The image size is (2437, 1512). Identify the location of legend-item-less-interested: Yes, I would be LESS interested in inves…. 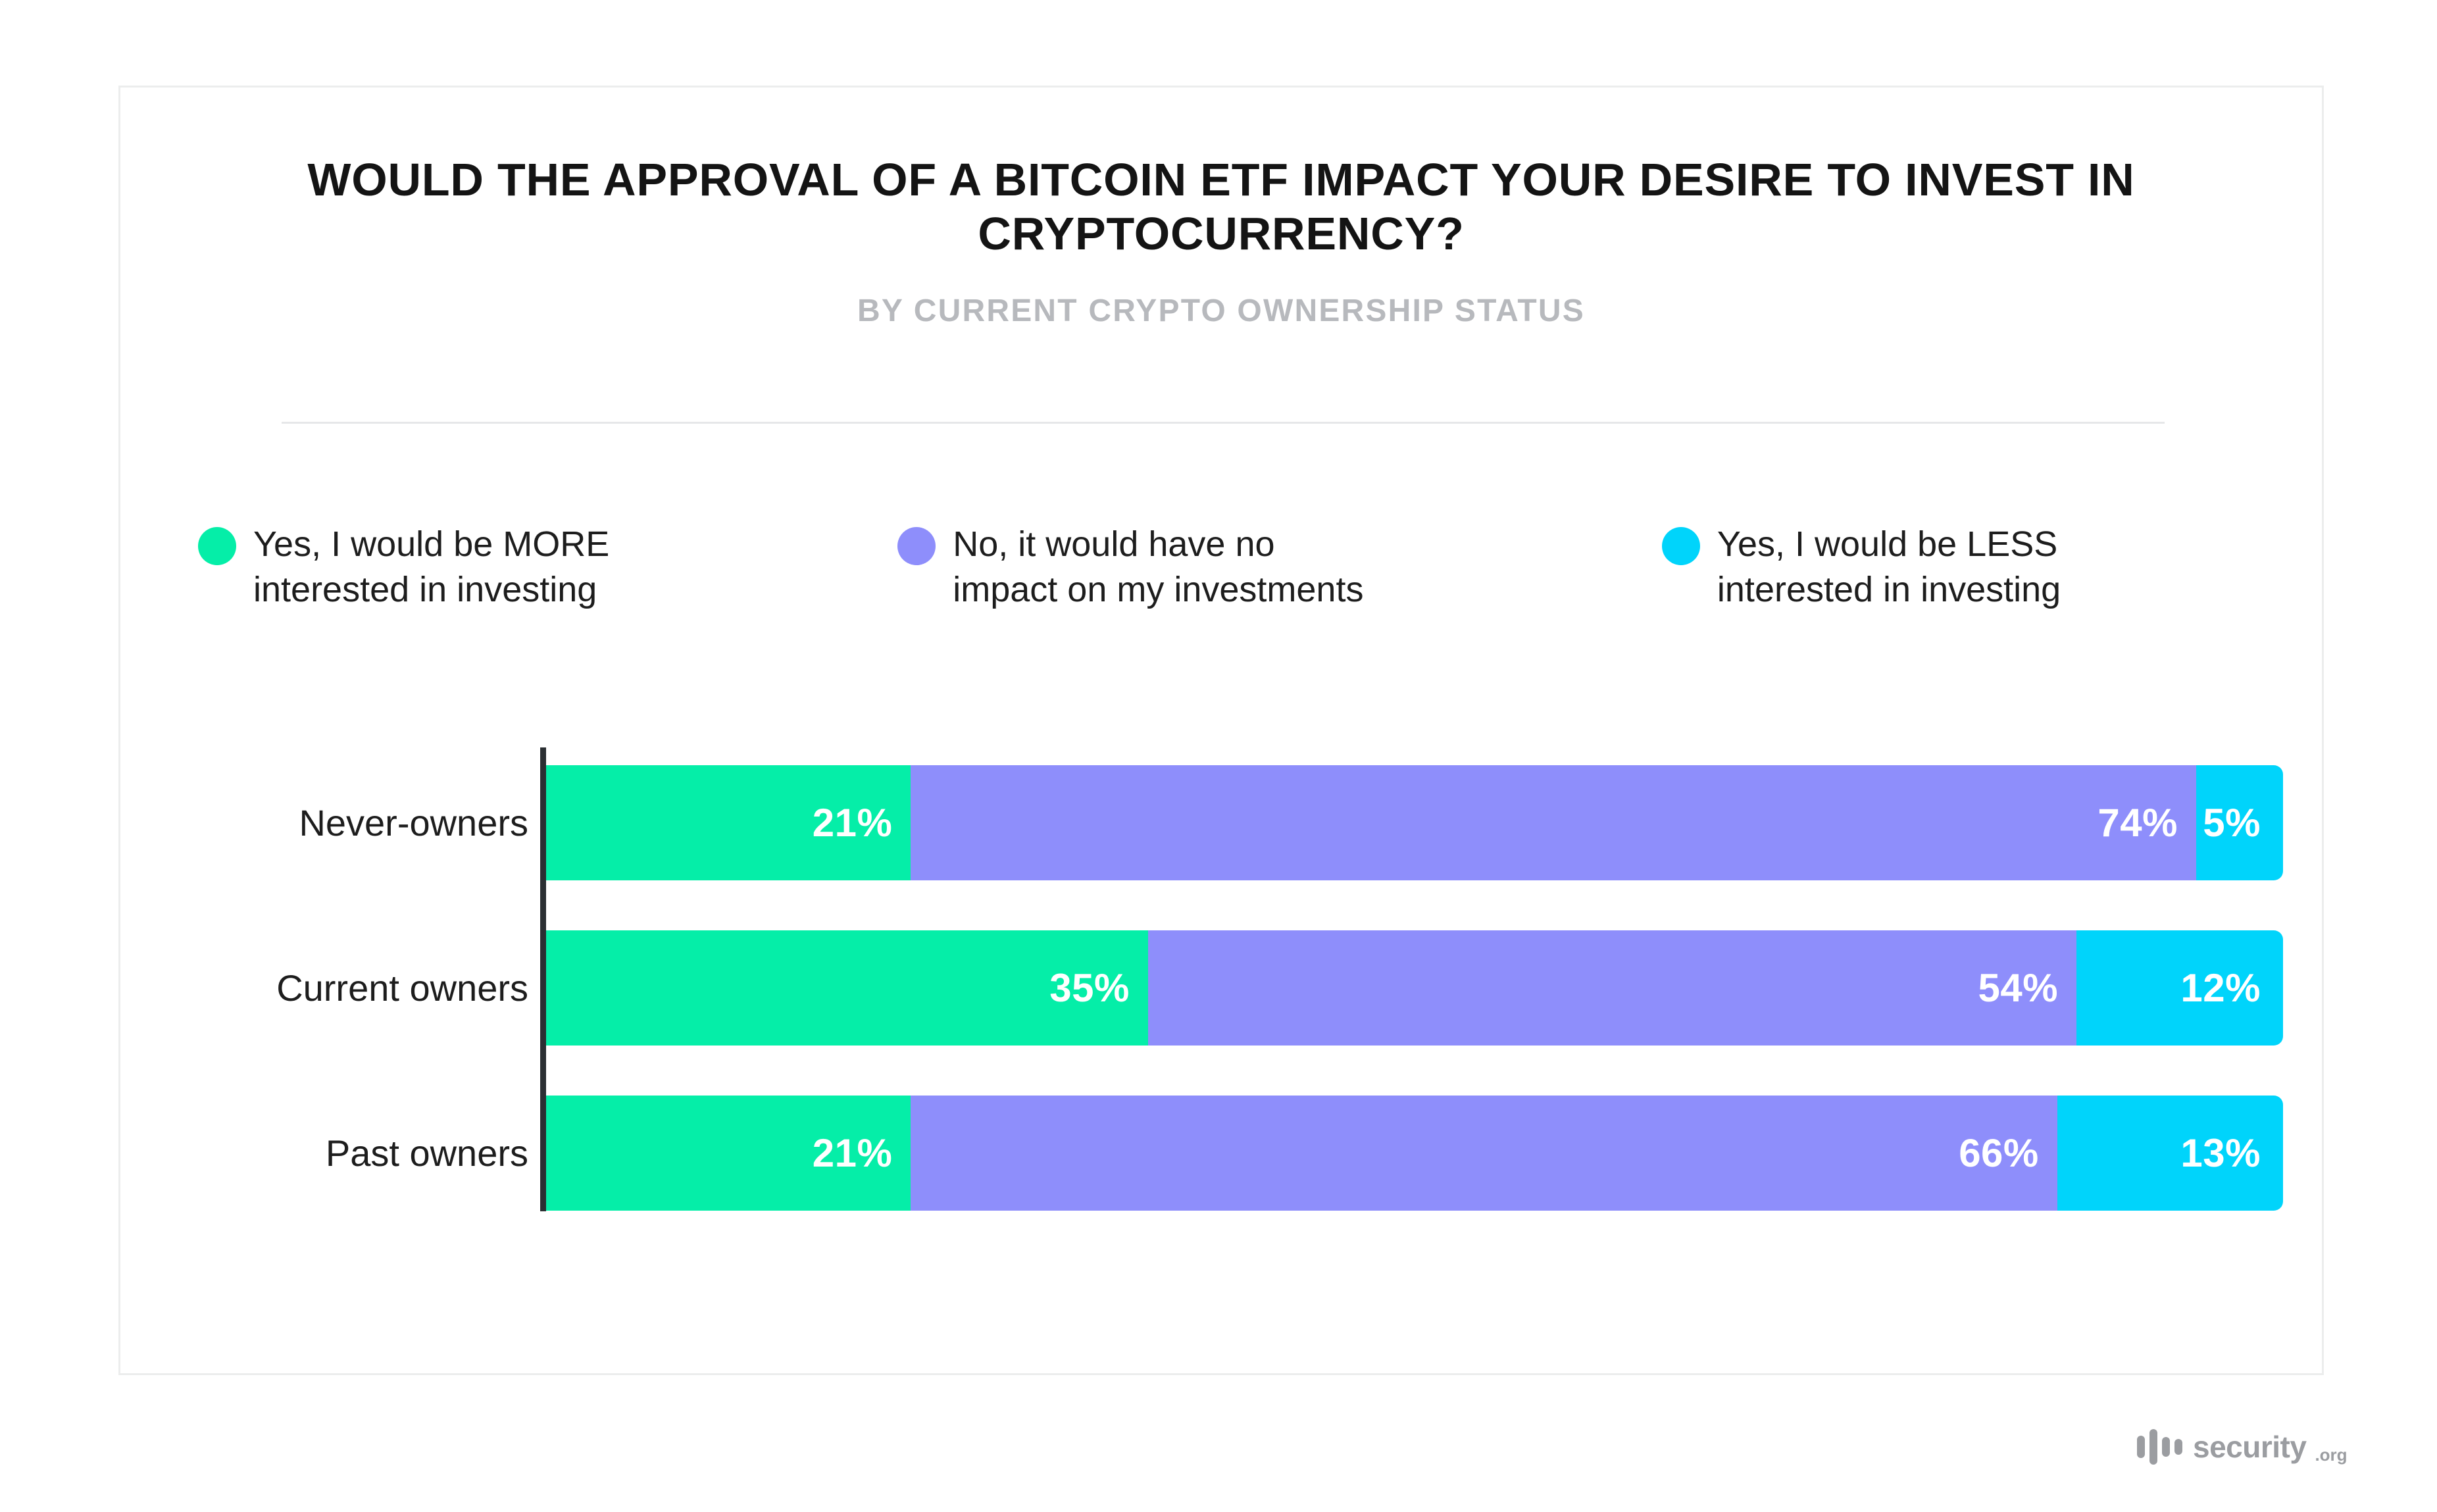
(1972, 567).